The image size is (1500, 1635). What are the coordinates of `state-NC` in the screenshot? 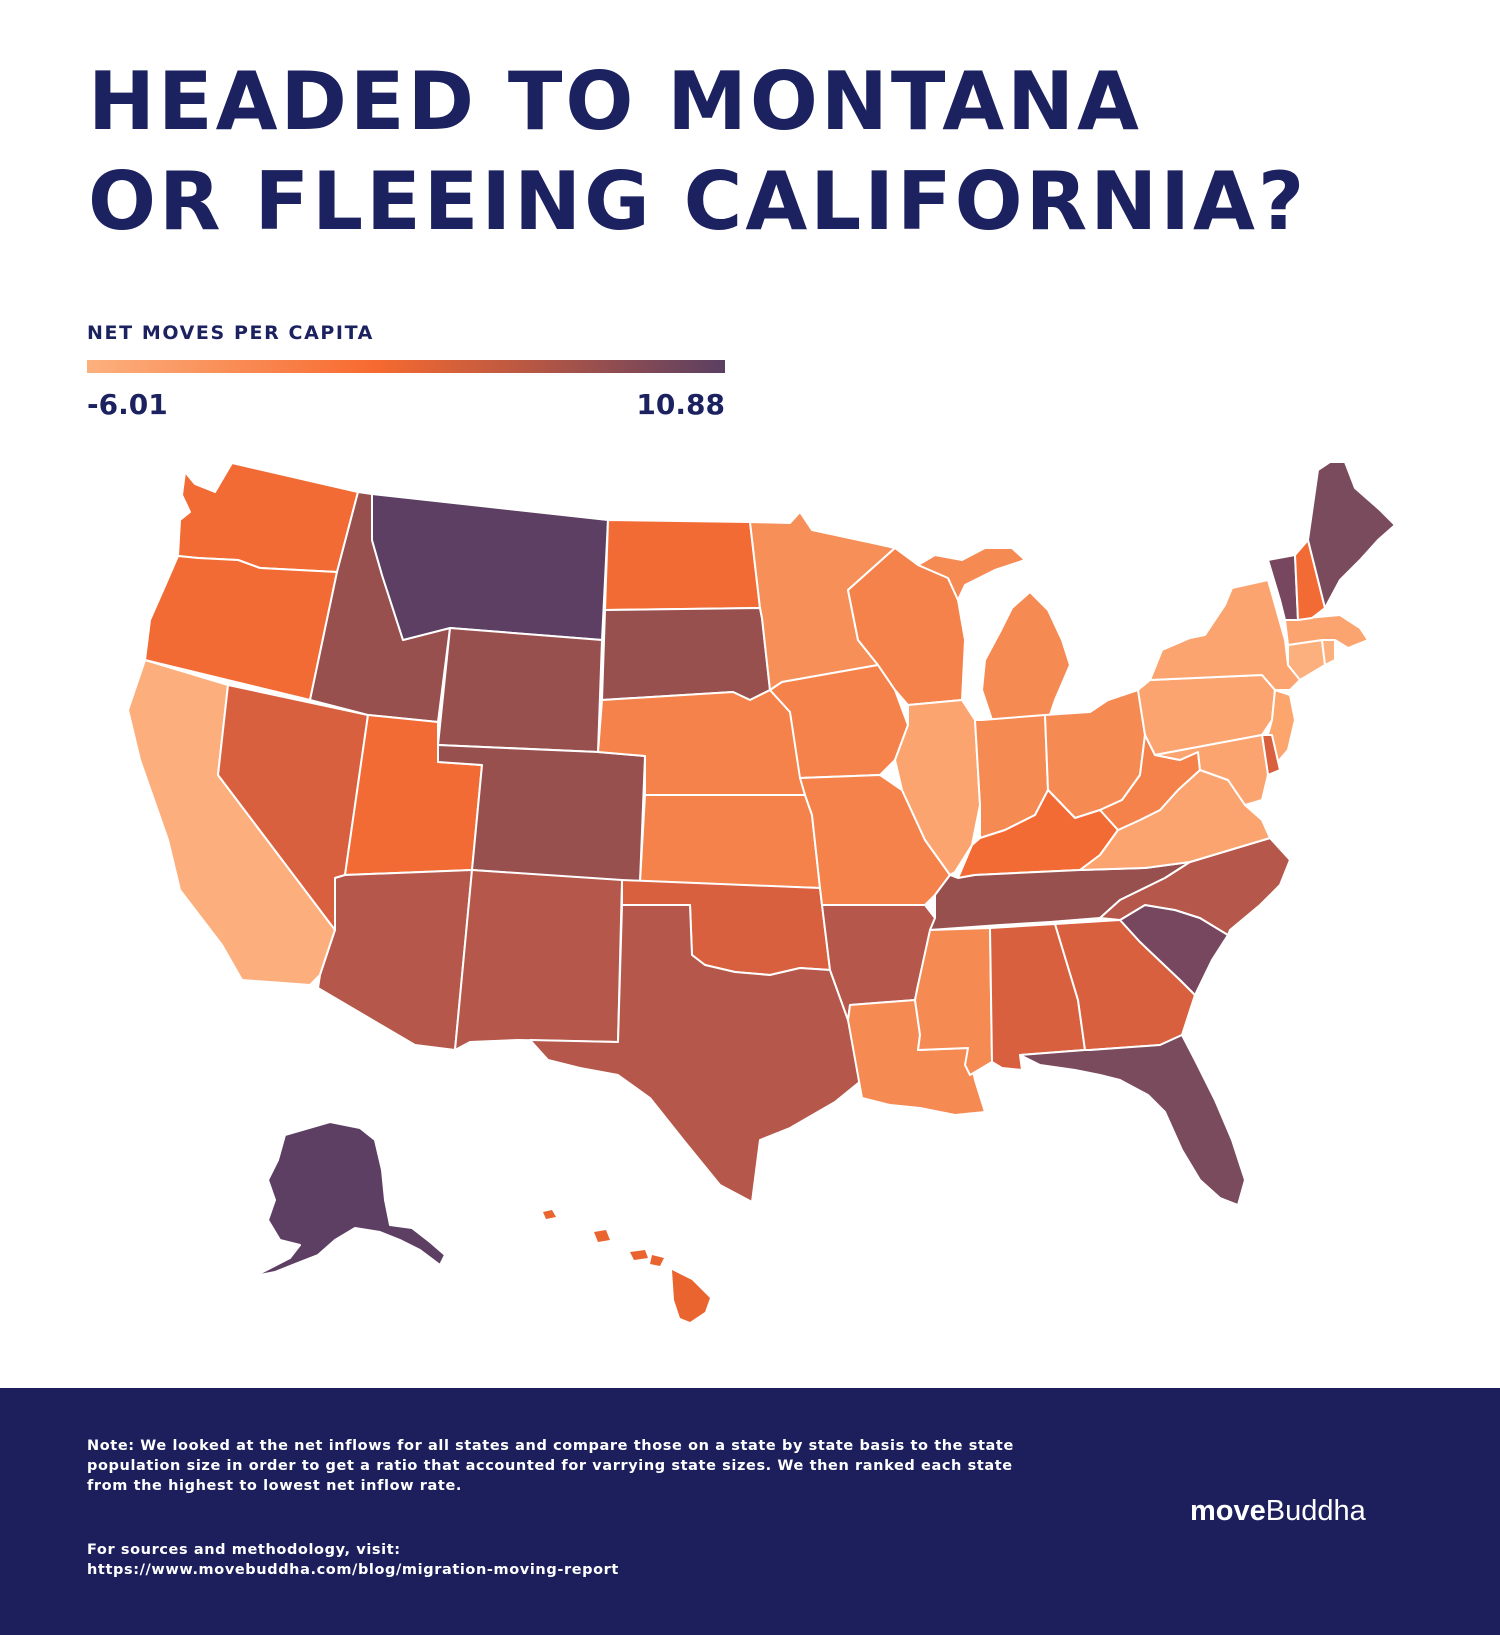 It's located at (1195, 886).